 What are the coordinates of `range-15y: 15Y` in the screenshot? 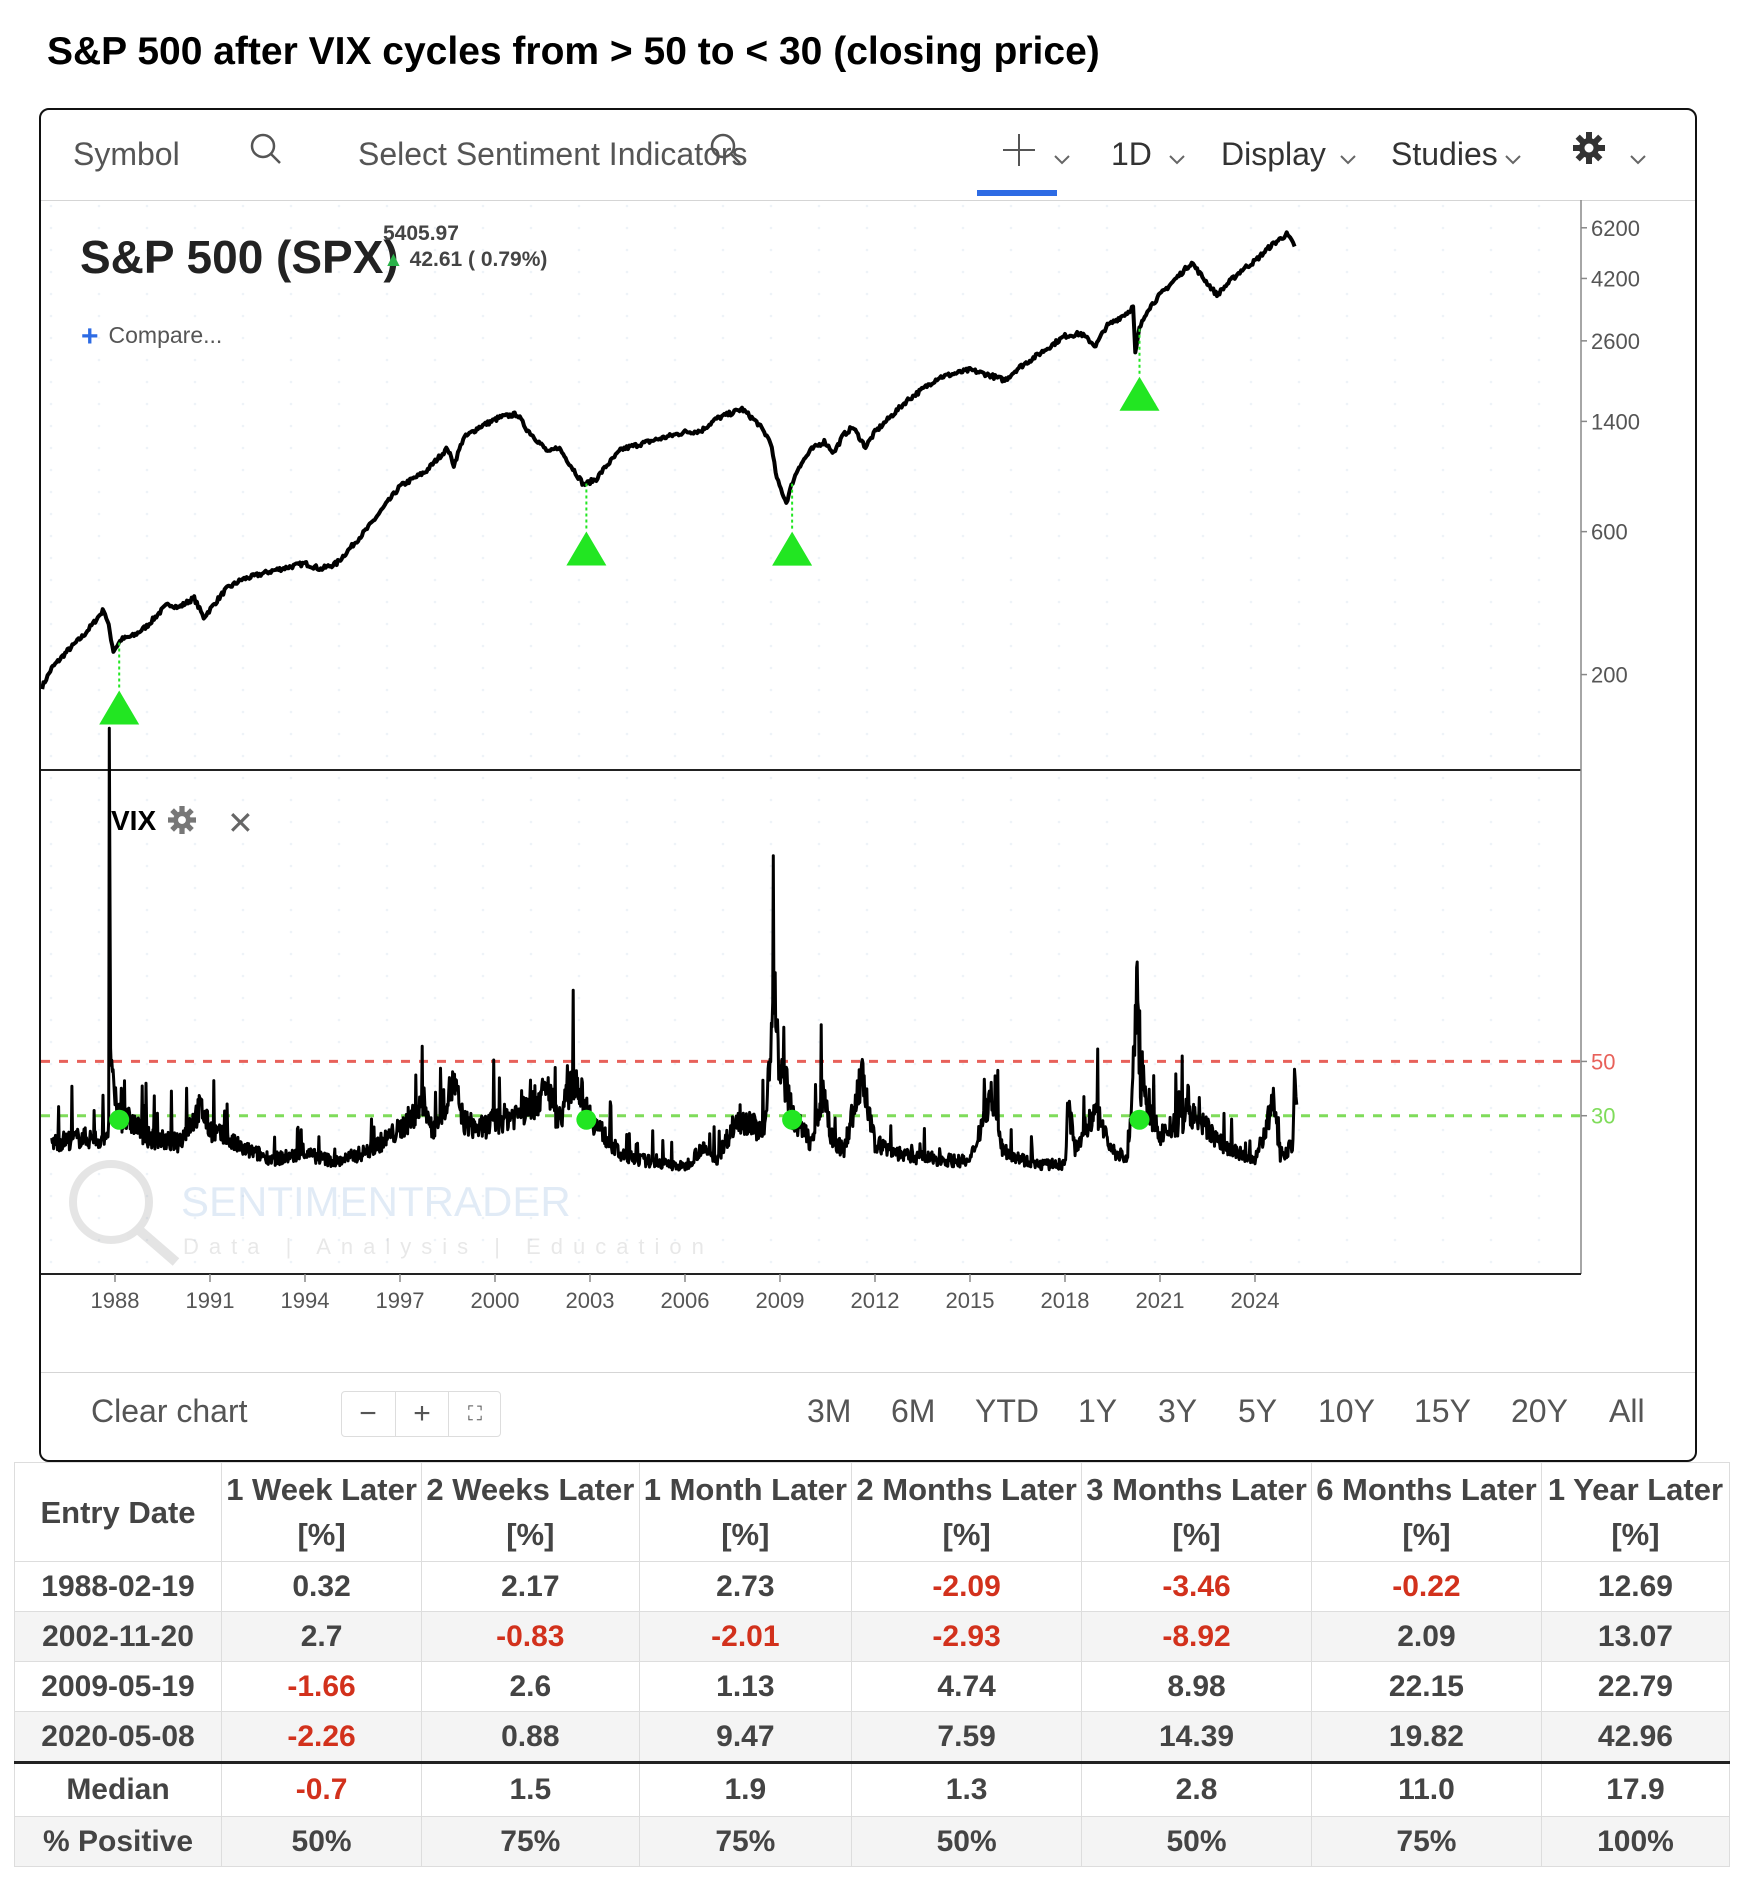 It's located at (1442, 1411).